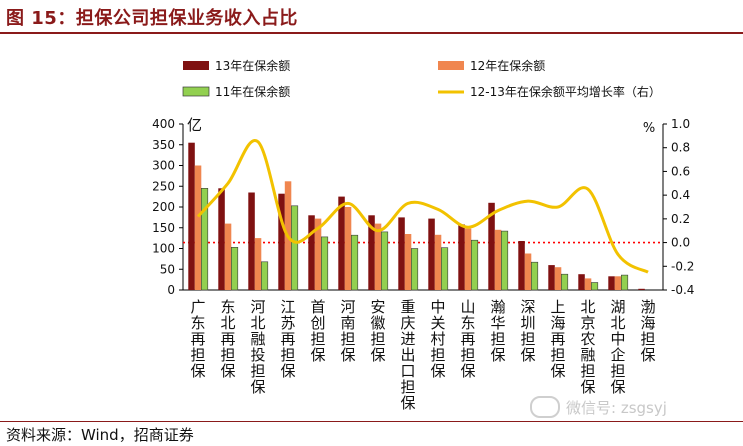 The width and height of the screenshot is (743, 446). Describe the element at coordinates (163, 124) in the screenshot. I see `left-tick-label: 400` at that location.